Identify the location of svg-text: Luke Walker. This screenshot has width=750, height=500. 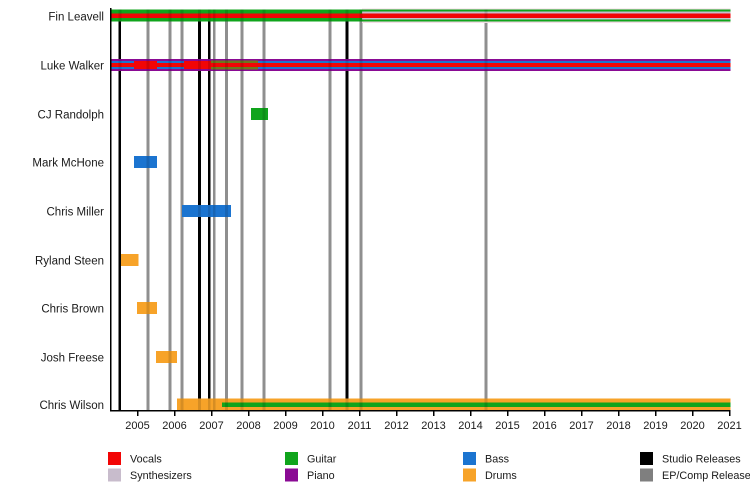
(73, 67).